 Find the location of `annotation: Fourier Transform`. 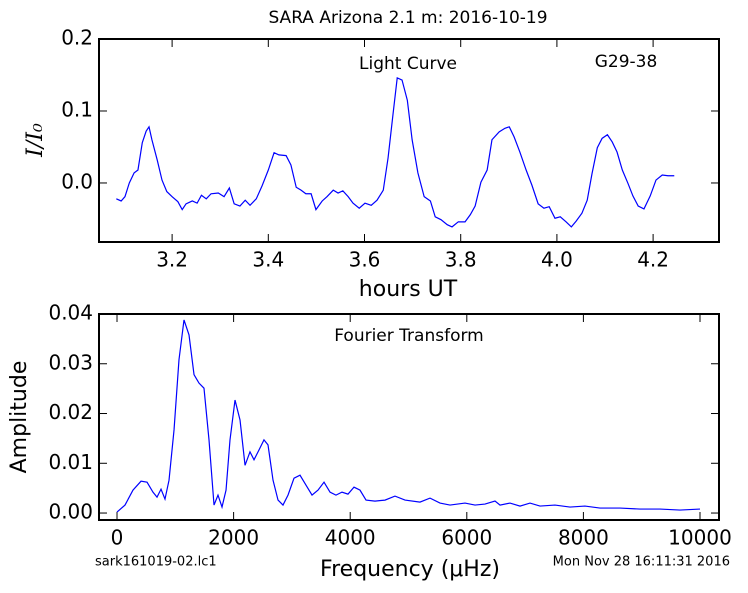

annotation: Fourier Transform is located at coordinates (408, 336).